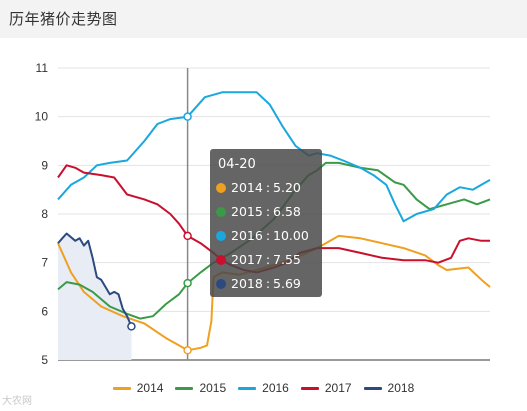 Image resolution: width=527 pixels, height=411 pixels. I want to click on tooltip-value: 5.20, so click(287, 187).